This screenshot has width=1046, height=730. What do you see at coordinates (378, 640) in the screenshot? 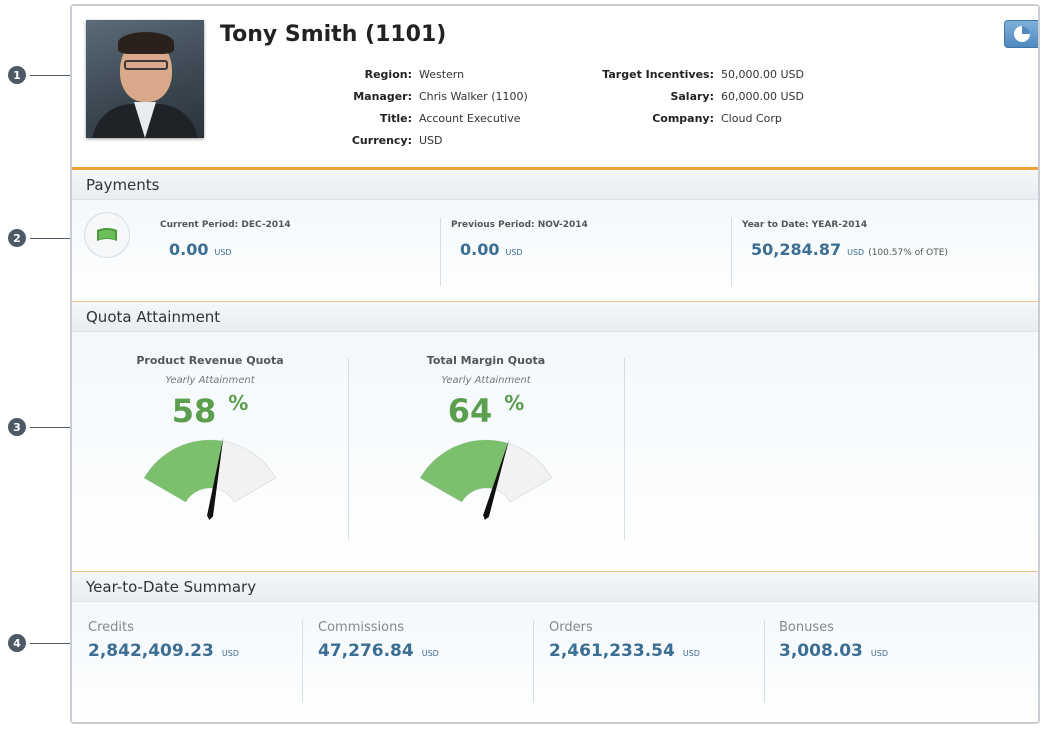
I see `ytd-commissions: Commissions 47,276.84 USD` at bounding box center [378, 640].